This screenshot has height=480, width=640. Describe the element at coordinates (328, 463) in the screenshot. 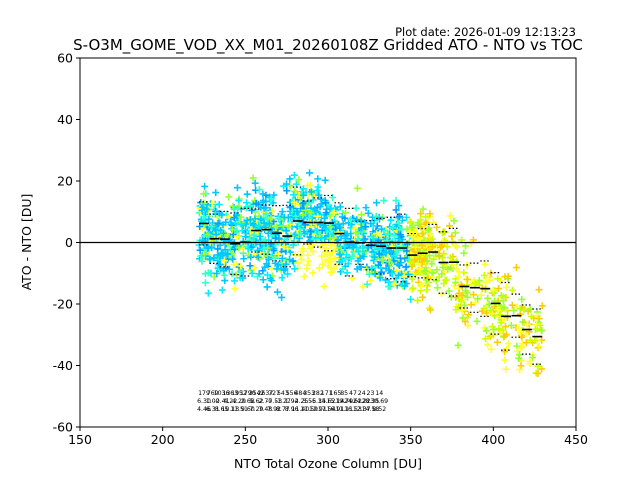

I see `x-axis-label: NTO Total Ozone Column [DU]` at that location.